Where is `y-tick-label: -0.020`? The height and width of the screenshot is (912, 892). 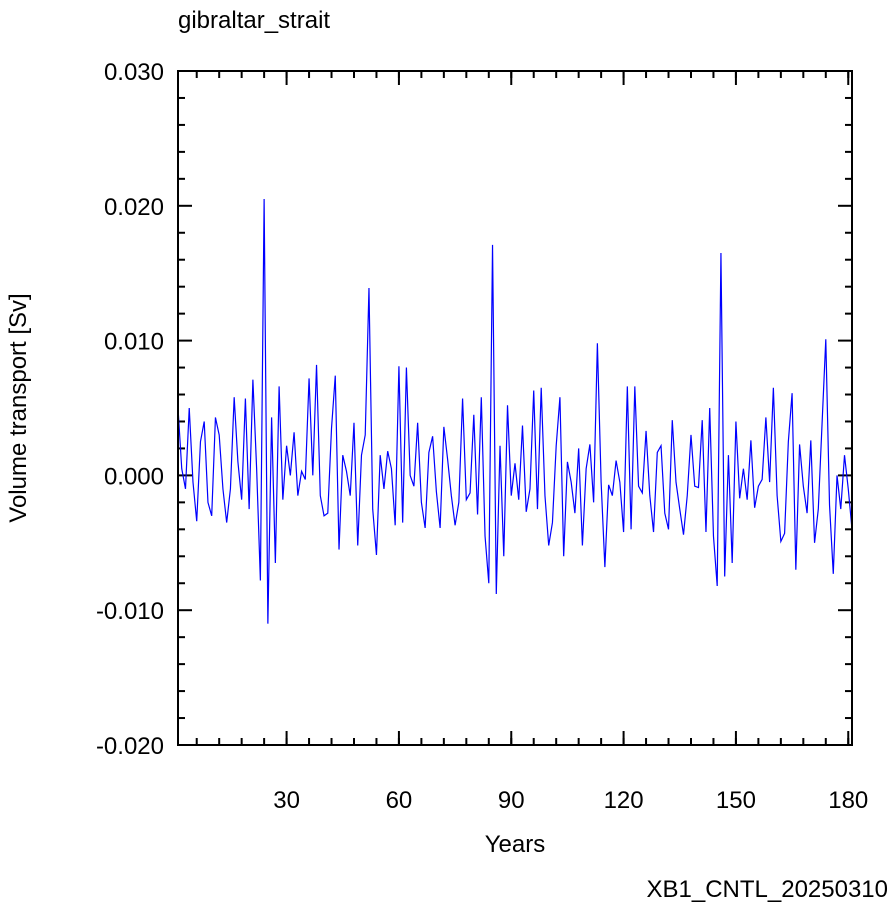 y-tick-label: -0.020 is located at coordinates (130, 746).